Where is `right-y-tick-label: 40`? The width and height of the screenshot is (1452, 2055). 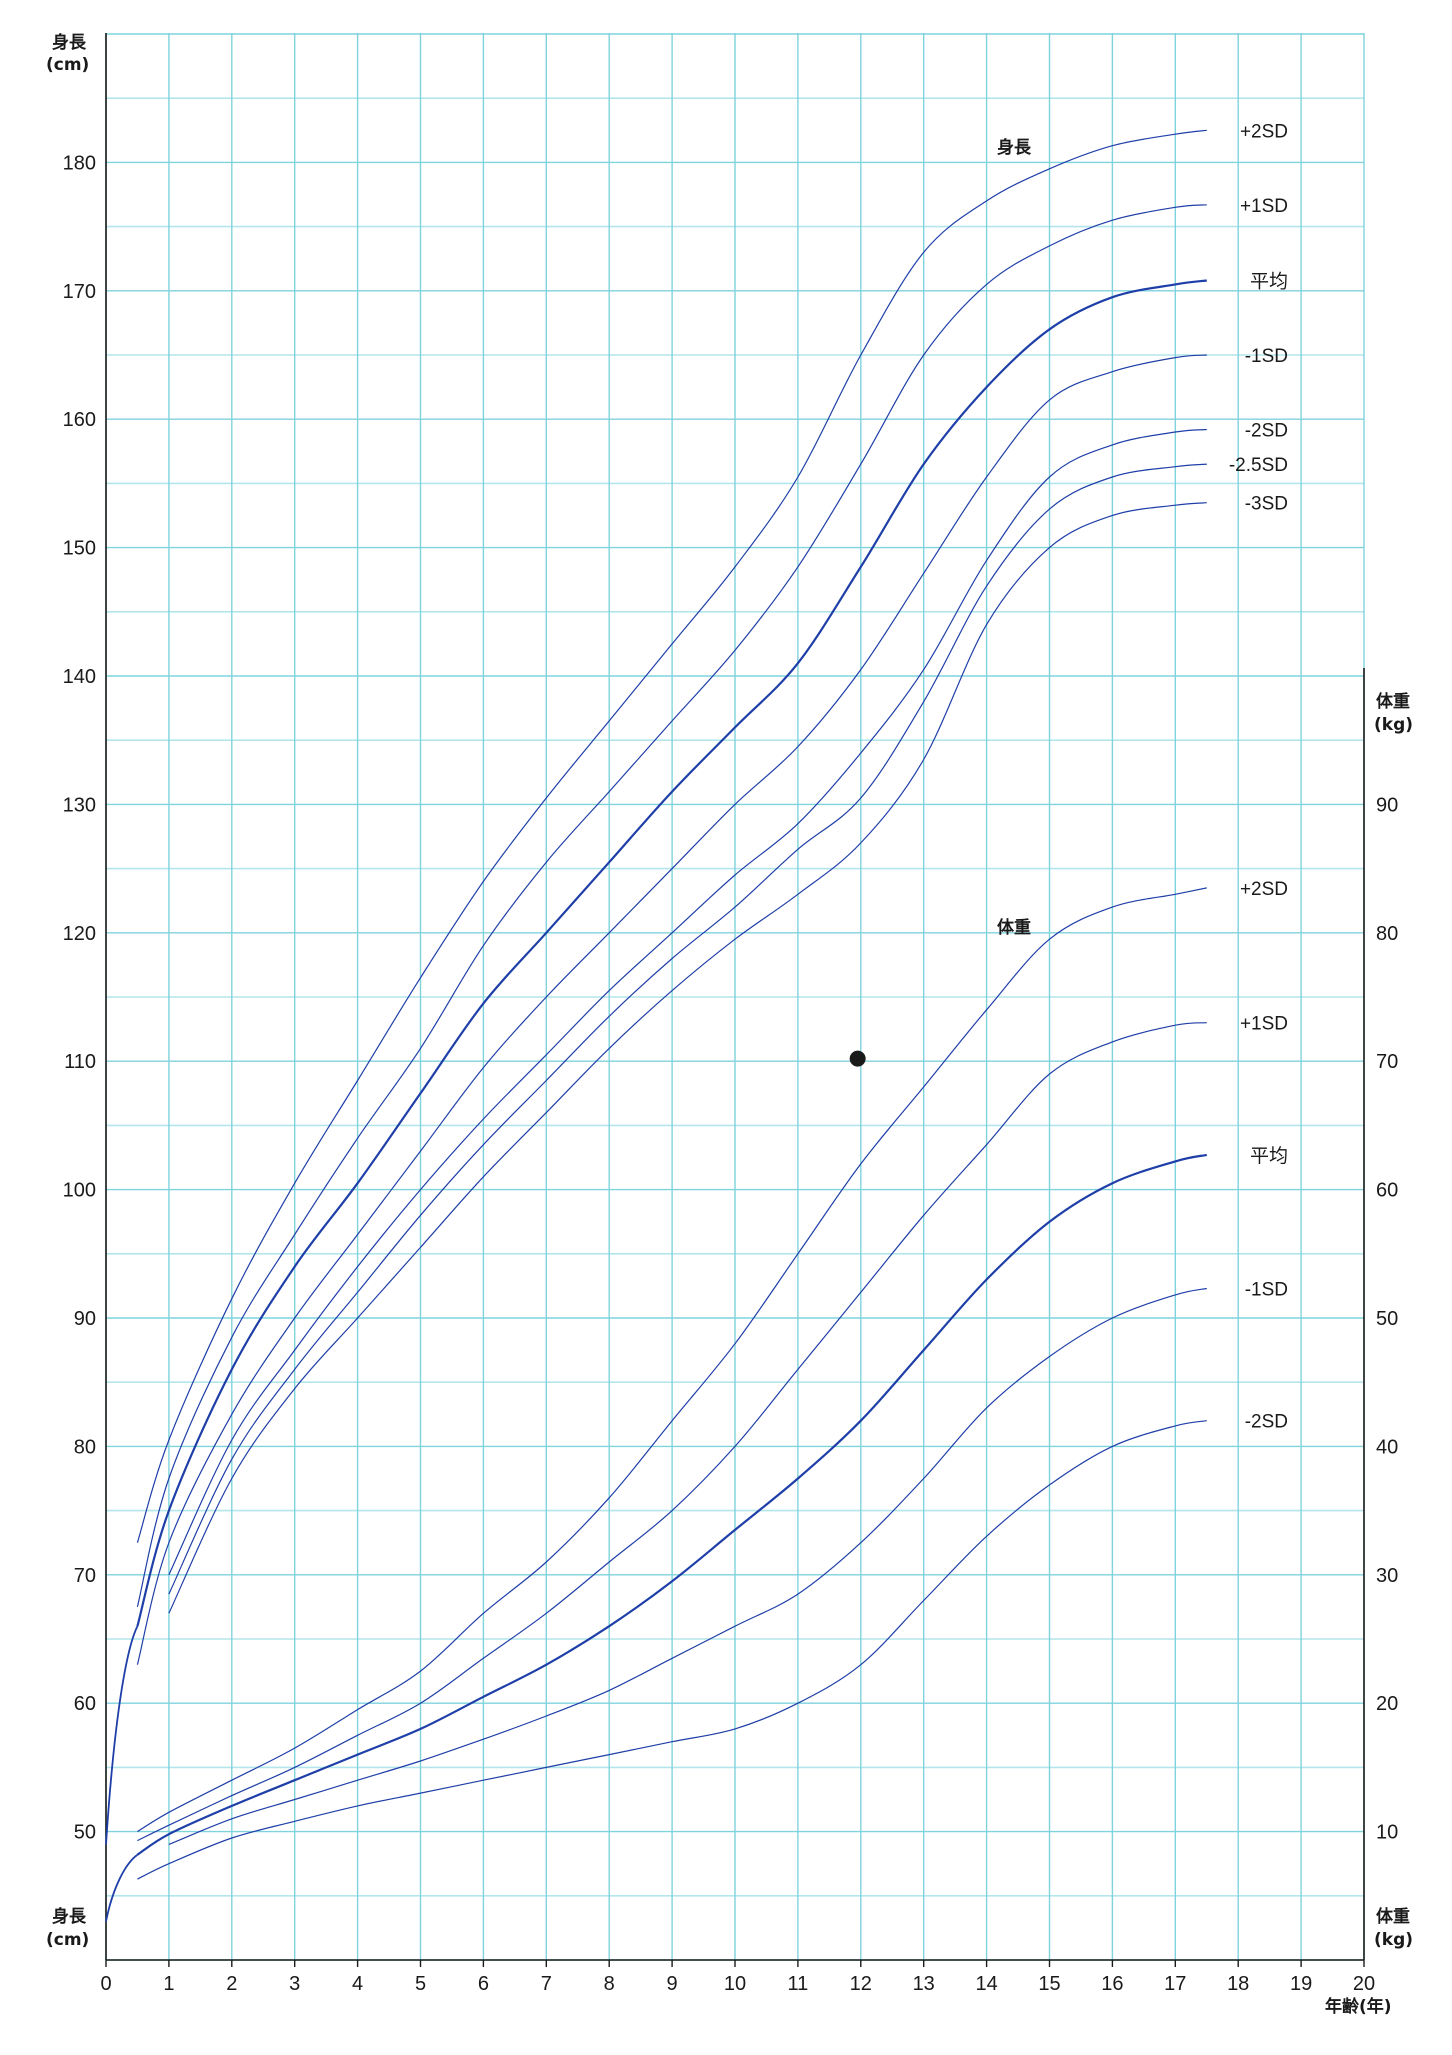
right-y-tick-label: 40 is located at coordinates (1387, 1447).